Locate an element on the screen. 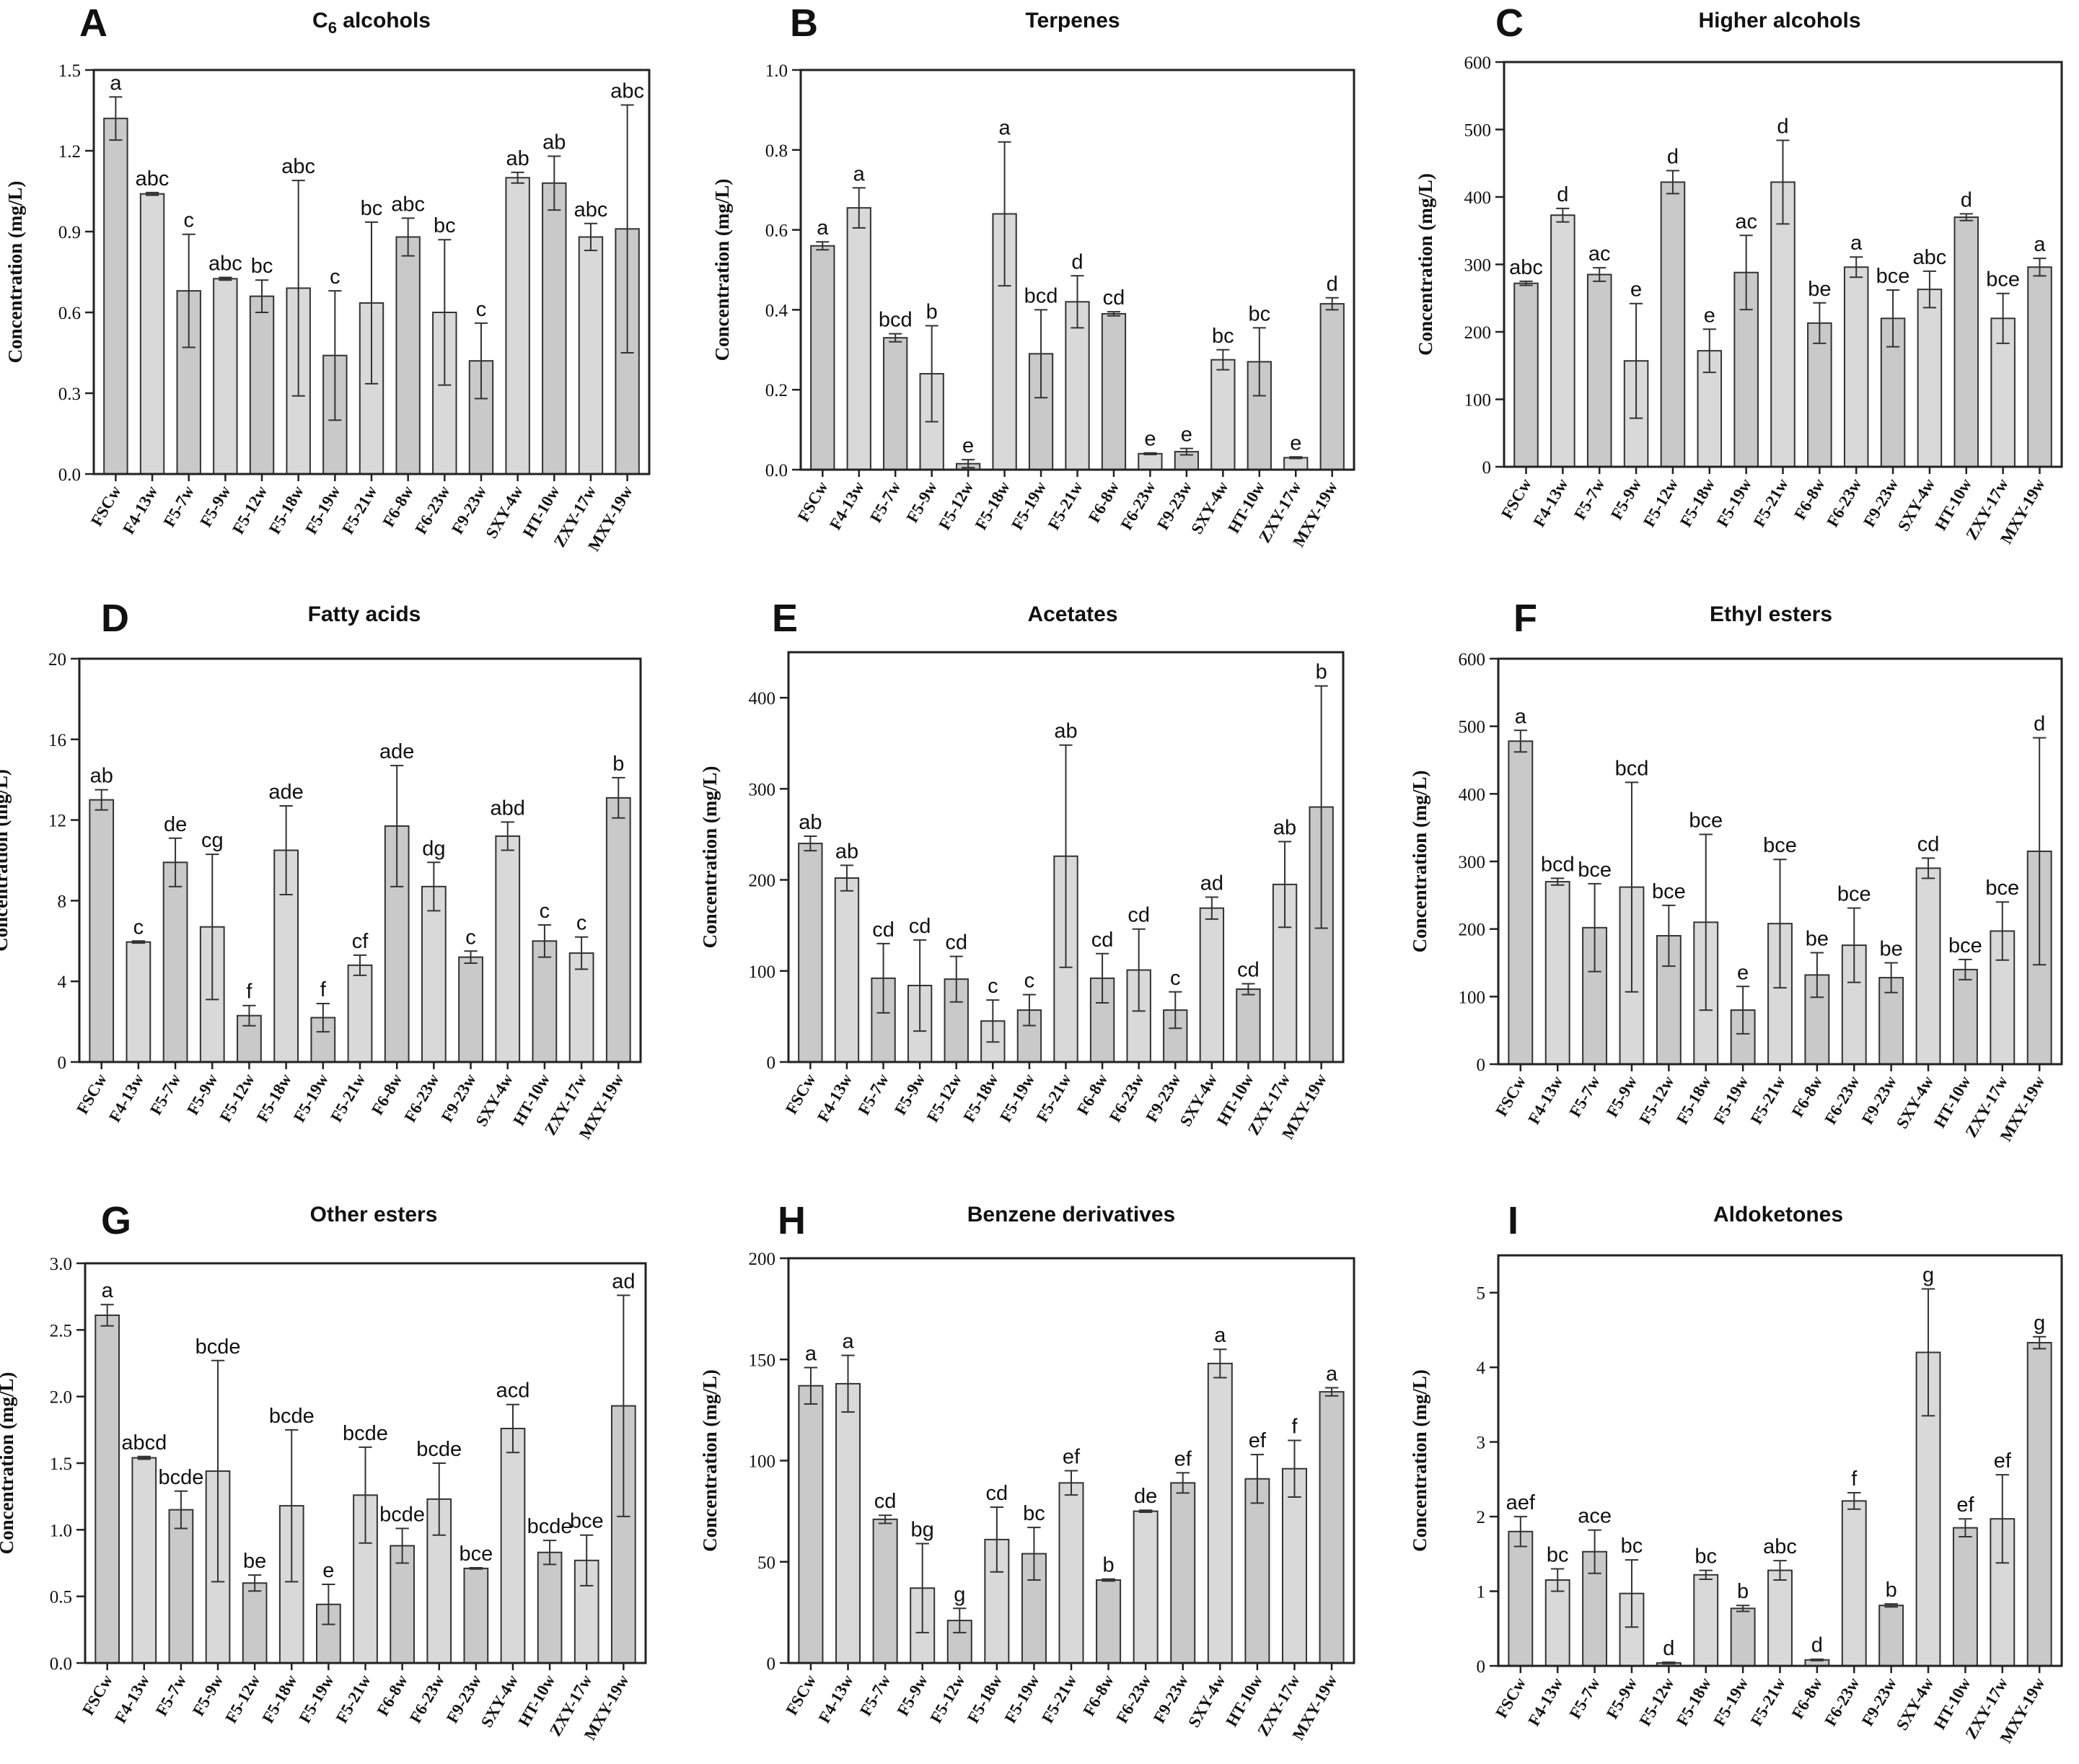 Image resolution: width=2079 pixels, height=1764 pixels. y-tick-label: 200 is located at coordinates (1473, 930).